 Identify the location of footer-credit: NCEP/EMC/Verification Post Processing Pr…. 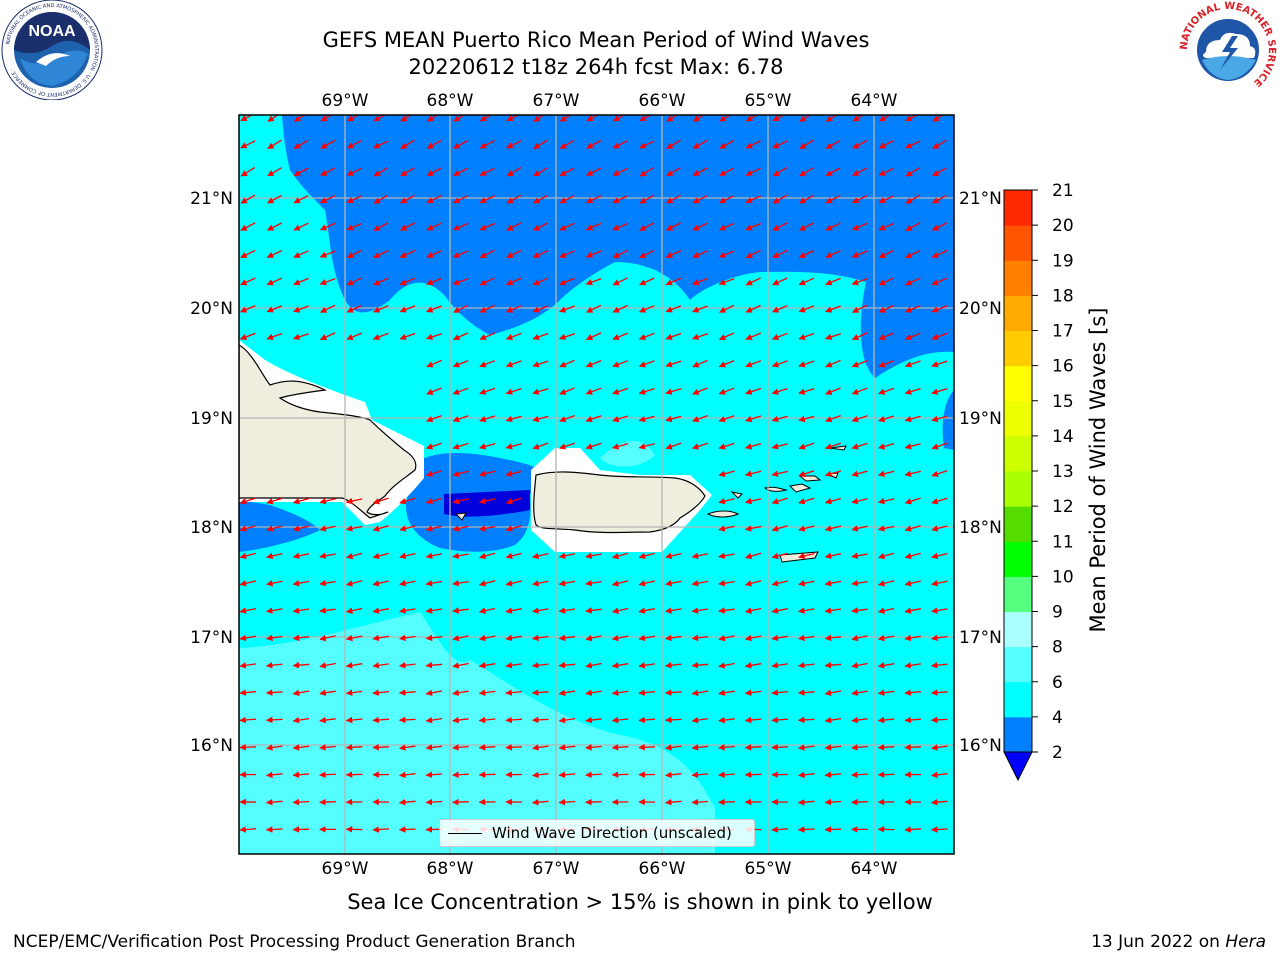
(294, 942).